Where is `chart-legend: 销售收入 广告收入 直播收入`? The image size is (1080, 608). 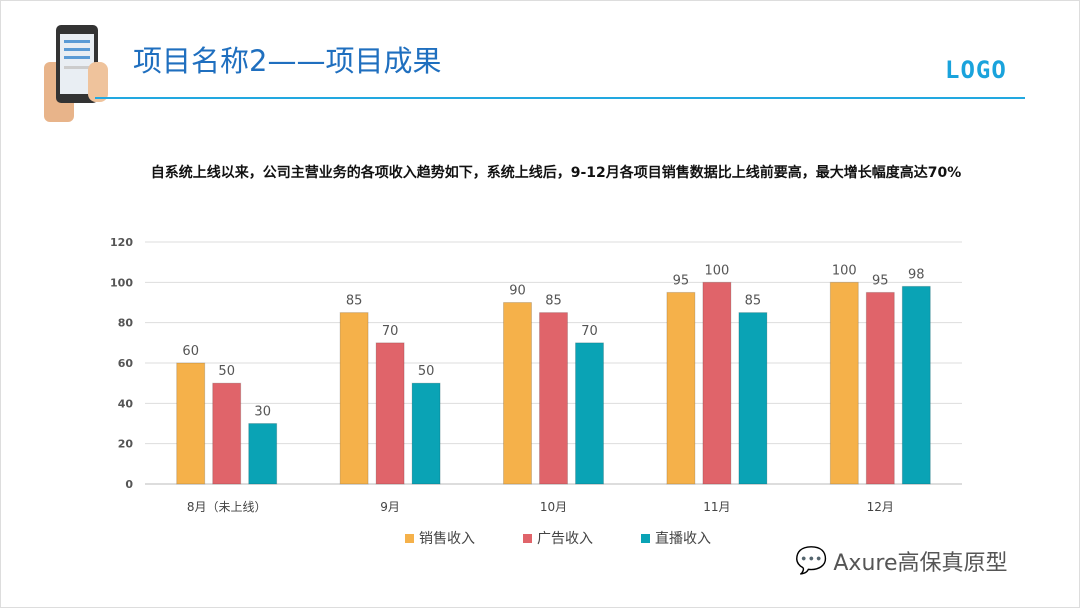
chart-legend: 销售收入 广告收入 直播收入 is located at coordinates (558, 538).